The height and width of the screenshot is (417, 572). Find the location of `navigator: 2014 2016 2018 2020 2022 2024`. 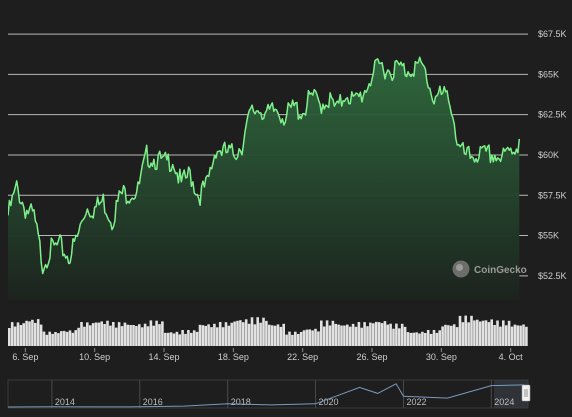

navigator: 2014 2016 2018 2020 2022 2024 is located at coordinates (269, 394).